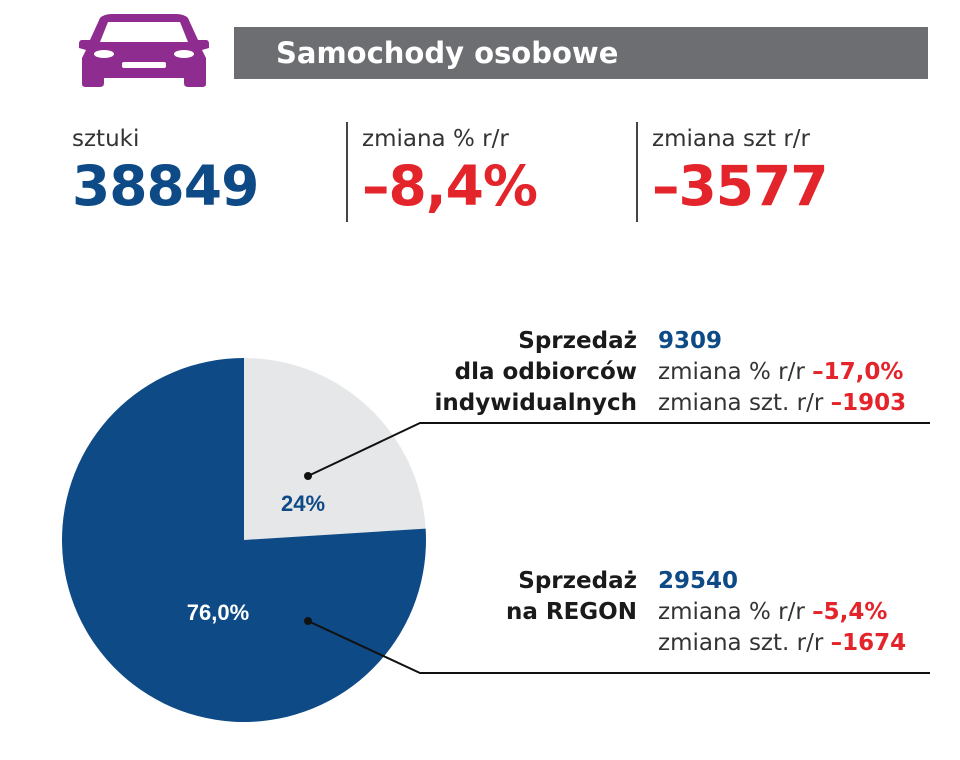 The image size is (960, 760). I want to click on stat-units-value: 38849, so click(165, 186).